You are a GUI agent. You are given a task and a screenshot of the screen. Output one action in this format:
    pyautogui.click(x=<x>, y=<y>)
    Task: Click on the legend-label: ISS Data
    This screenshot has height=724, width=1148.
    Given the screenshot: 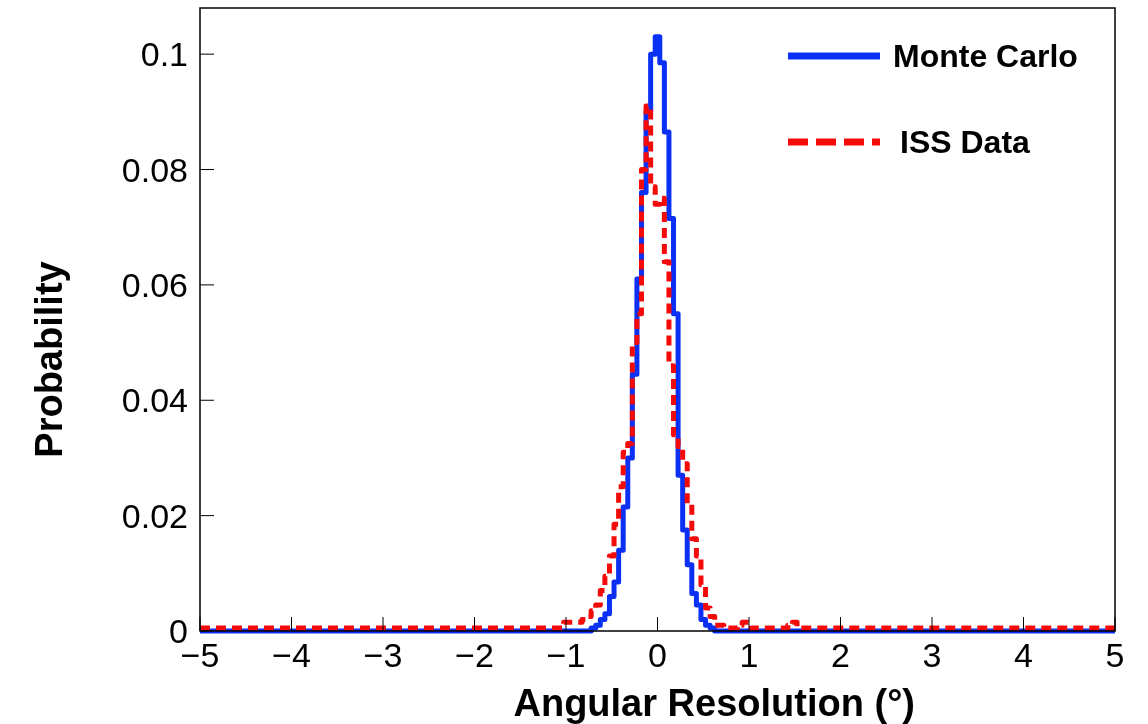 What is the action you would take?
    pyautogui.click(x=965, y=142)
    